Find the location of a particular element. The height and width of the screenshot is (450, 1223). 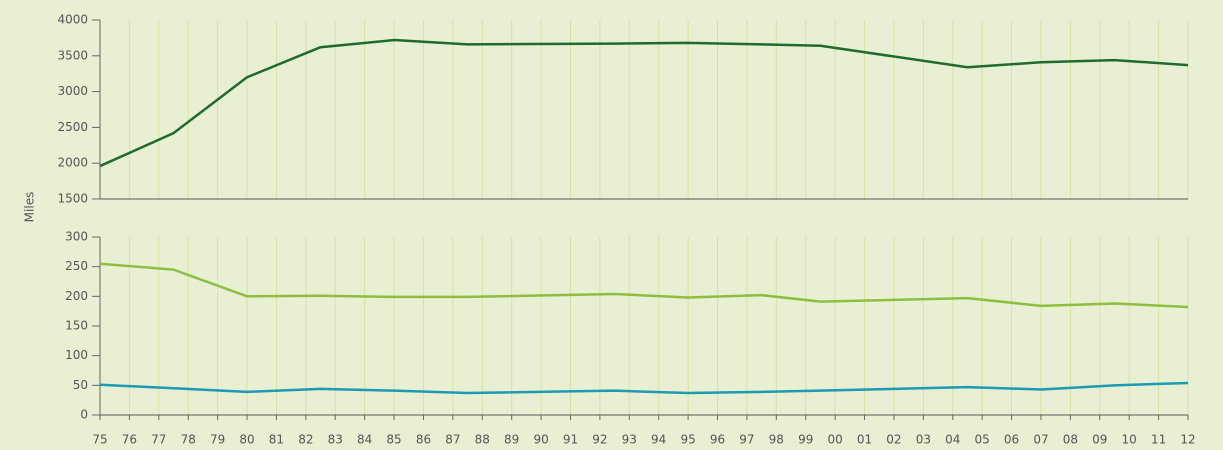

y-tick-label: 3000 is located at coordinates (72, 91).